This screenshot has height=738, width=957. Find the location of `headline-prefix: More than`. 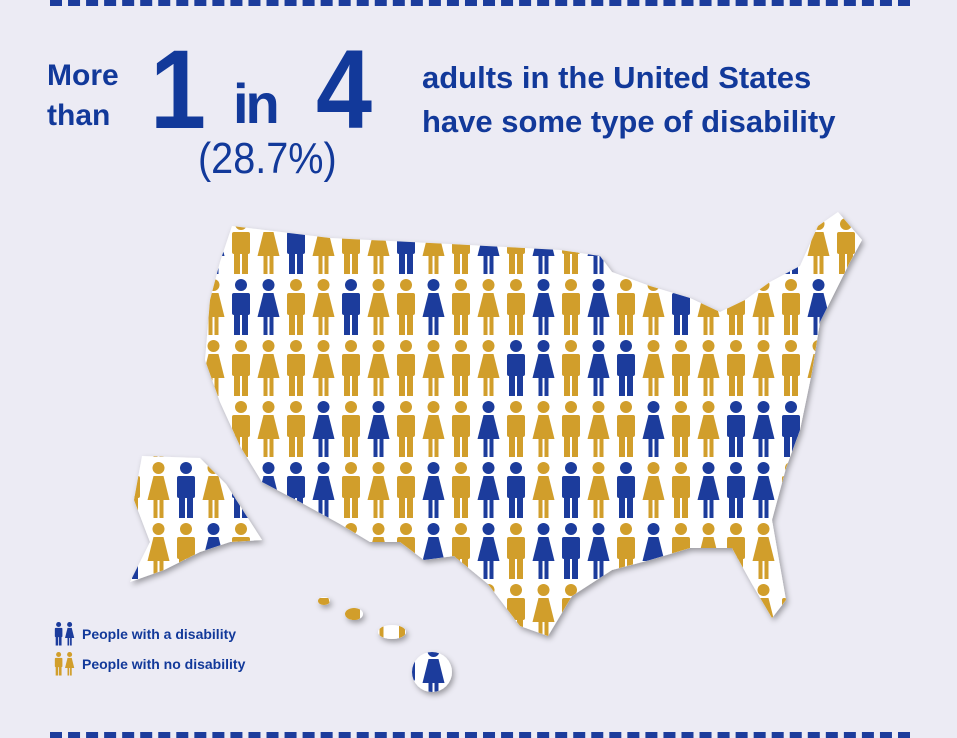

headline-prefix: More than is located at coordinates (83, 96).